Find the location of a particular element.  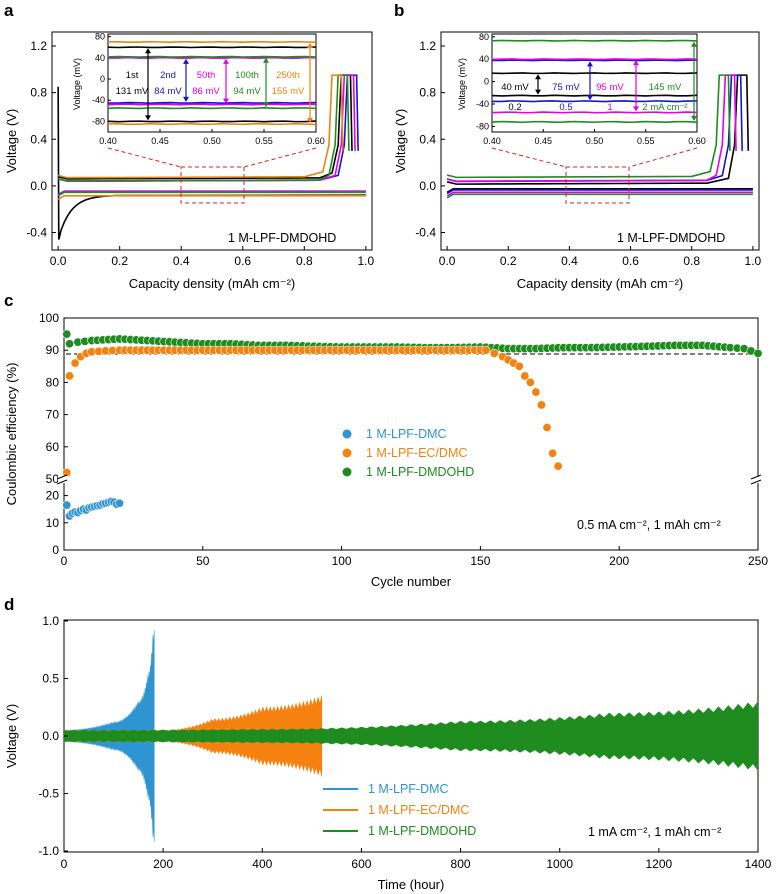

x-tick-label: 0.6 is located at coordinates (242, 261).